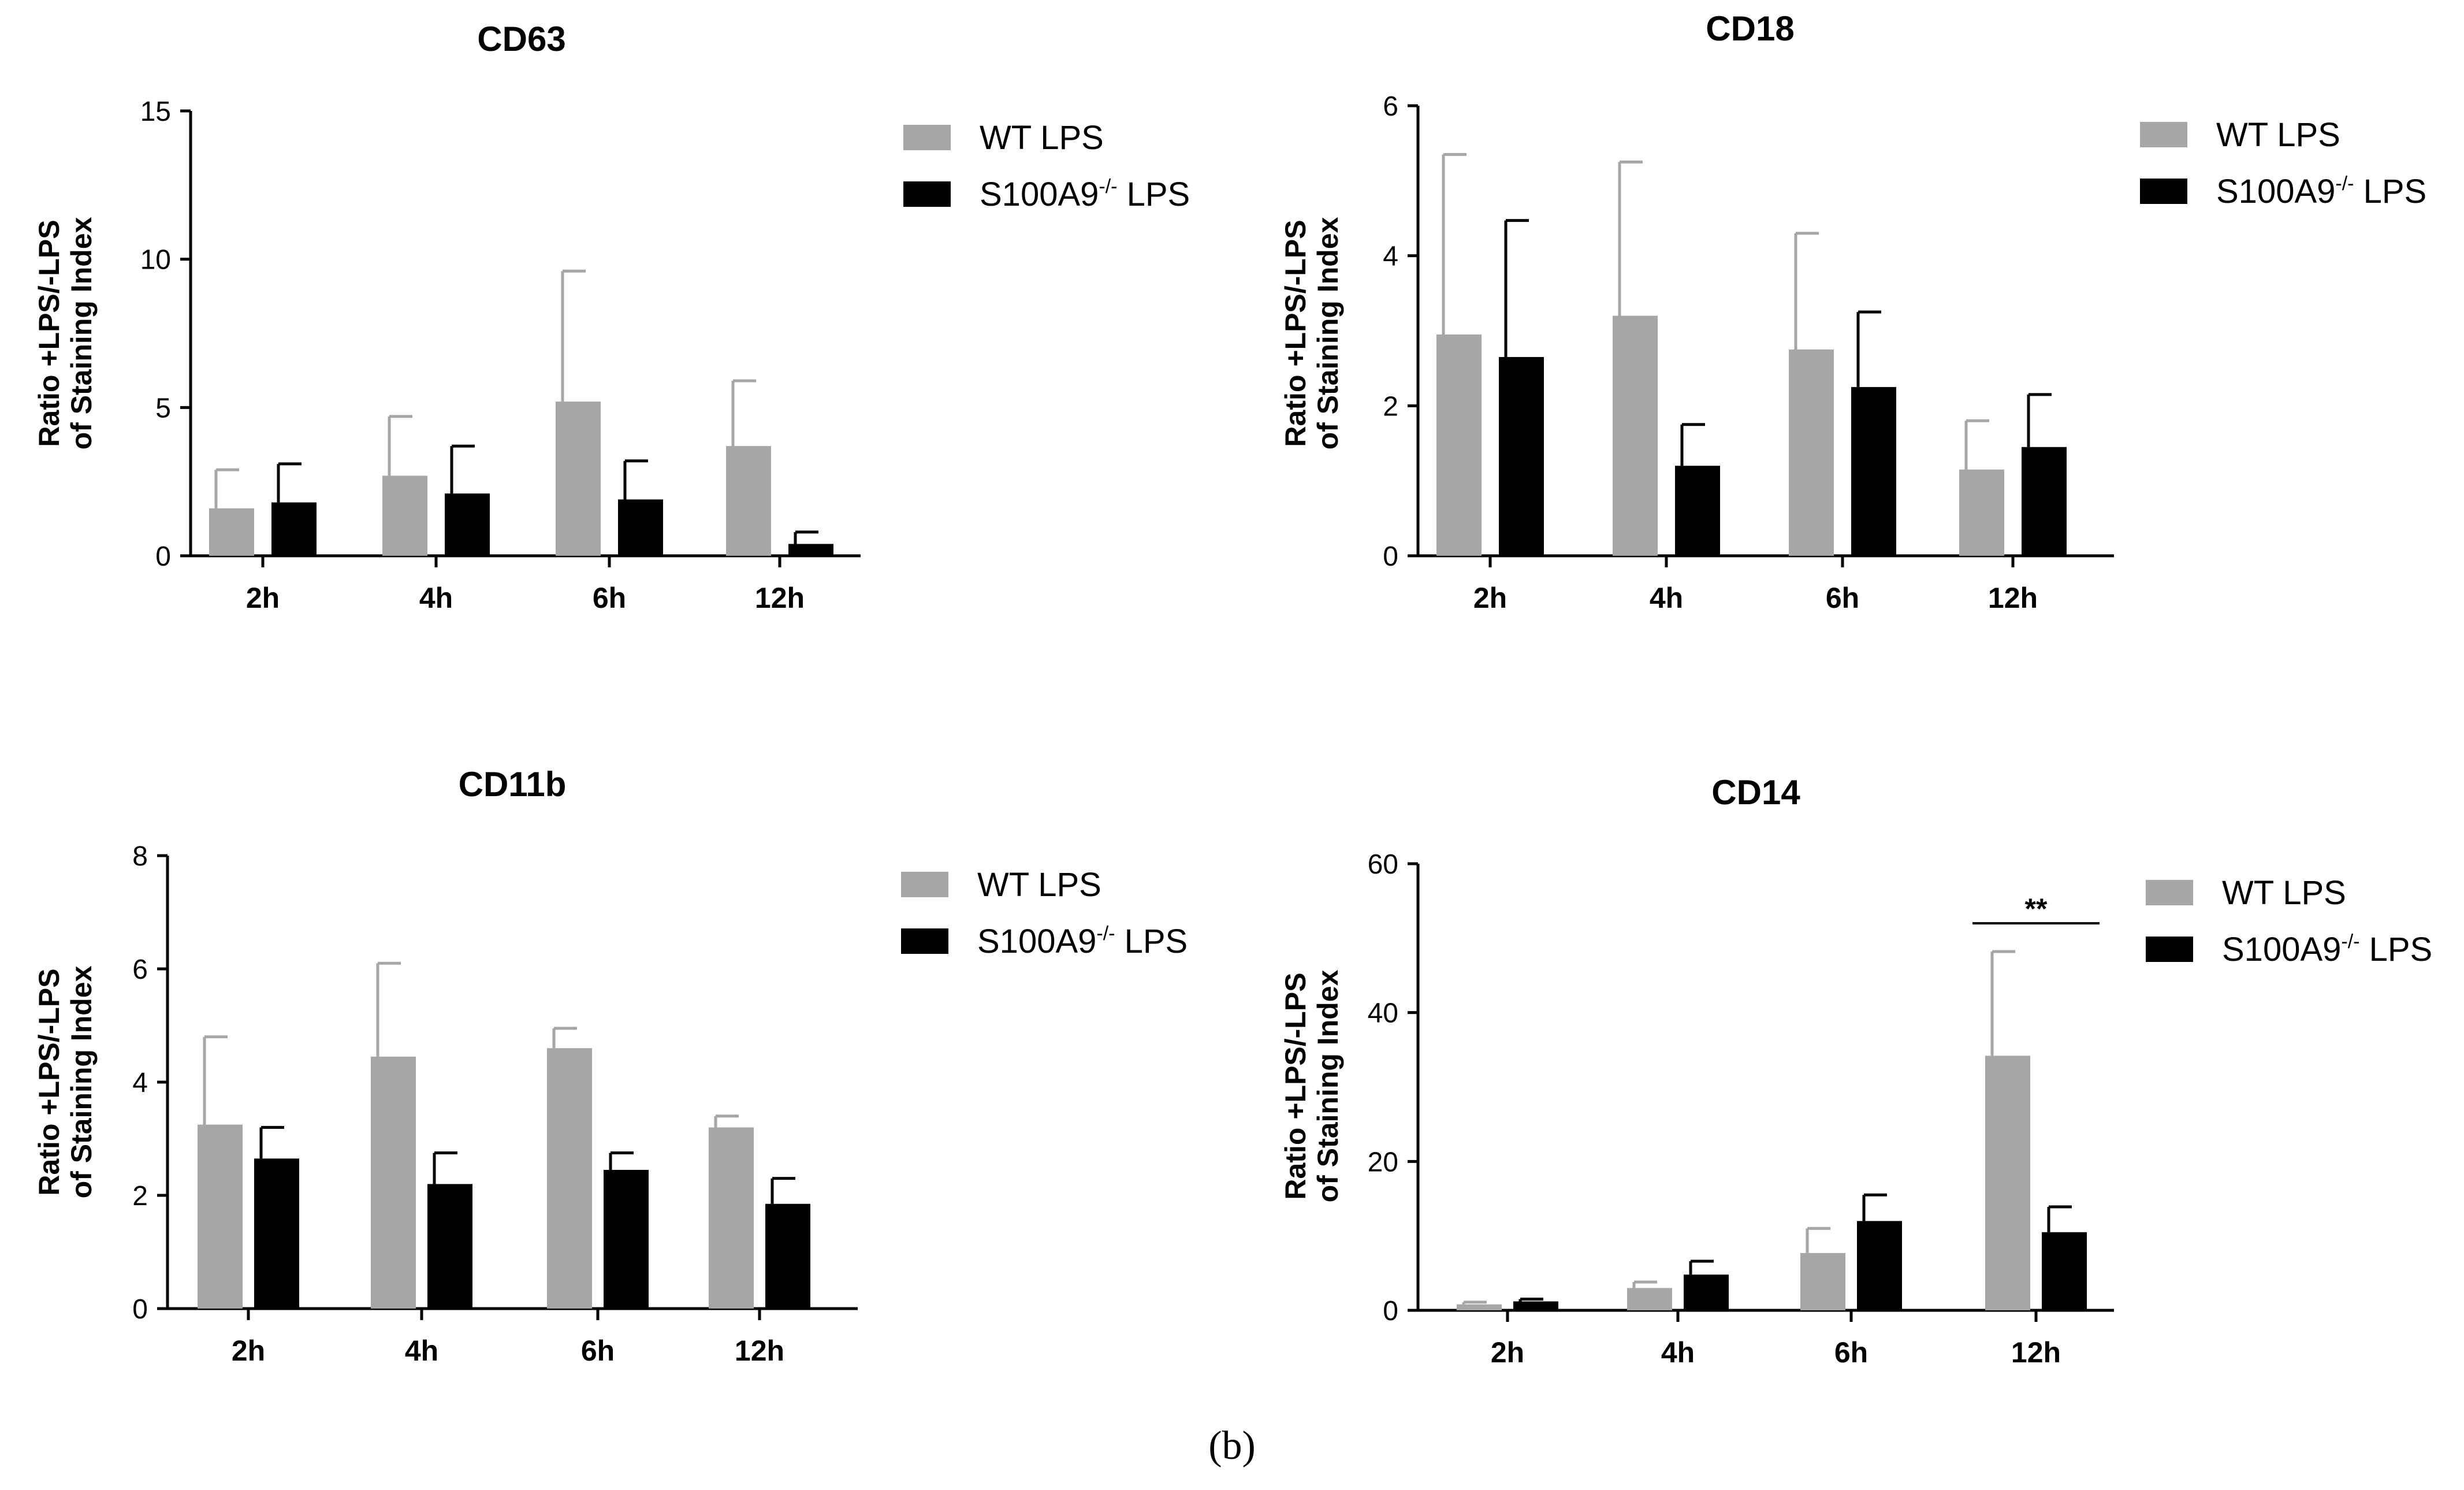  Describe the element at coordinates (1390, 106) in the screenshot. I see `y-tick-label: 6` at that location.